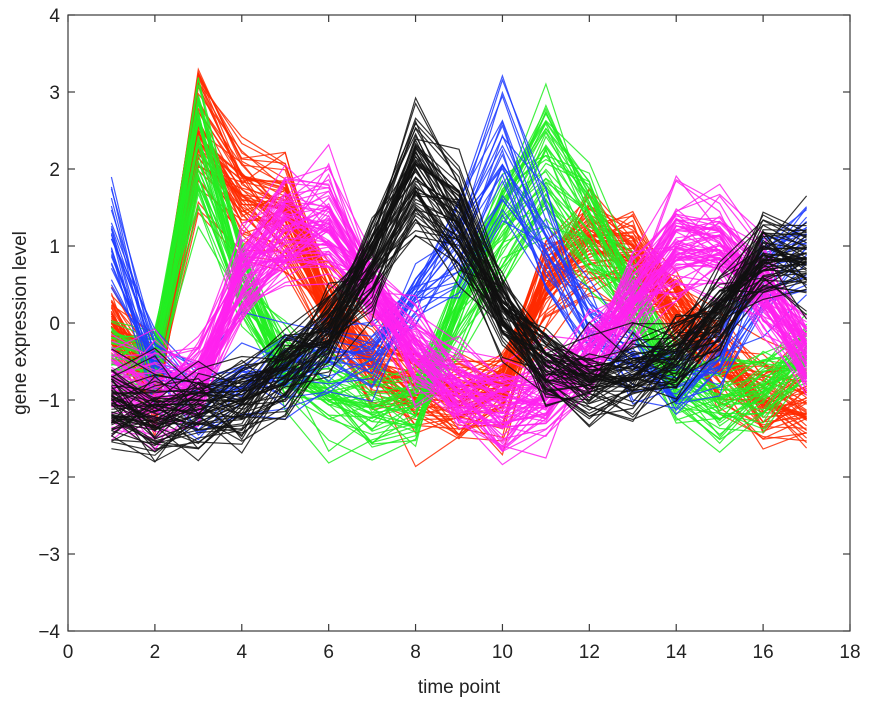 The height and width of the screenshot is (701, 872). What do you see at coordinates (241, 652) in the screenshot?
I see `x-tick-label: 4` at bounding box center [241, 652].